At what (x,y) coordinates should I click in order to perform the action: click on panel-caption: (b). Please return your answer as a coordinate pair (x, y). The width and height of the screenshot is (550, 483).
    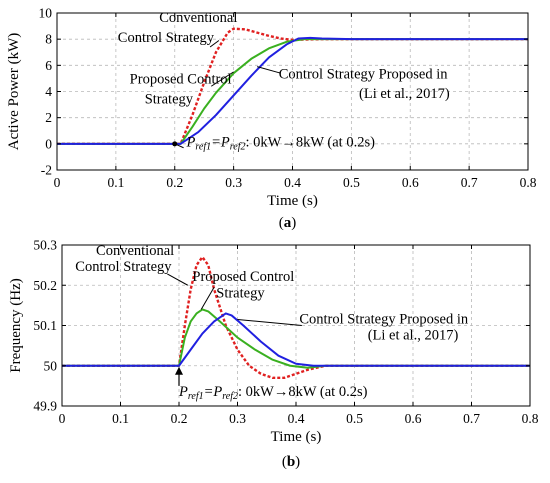
    Looking at the image, I should click on (291, 462).